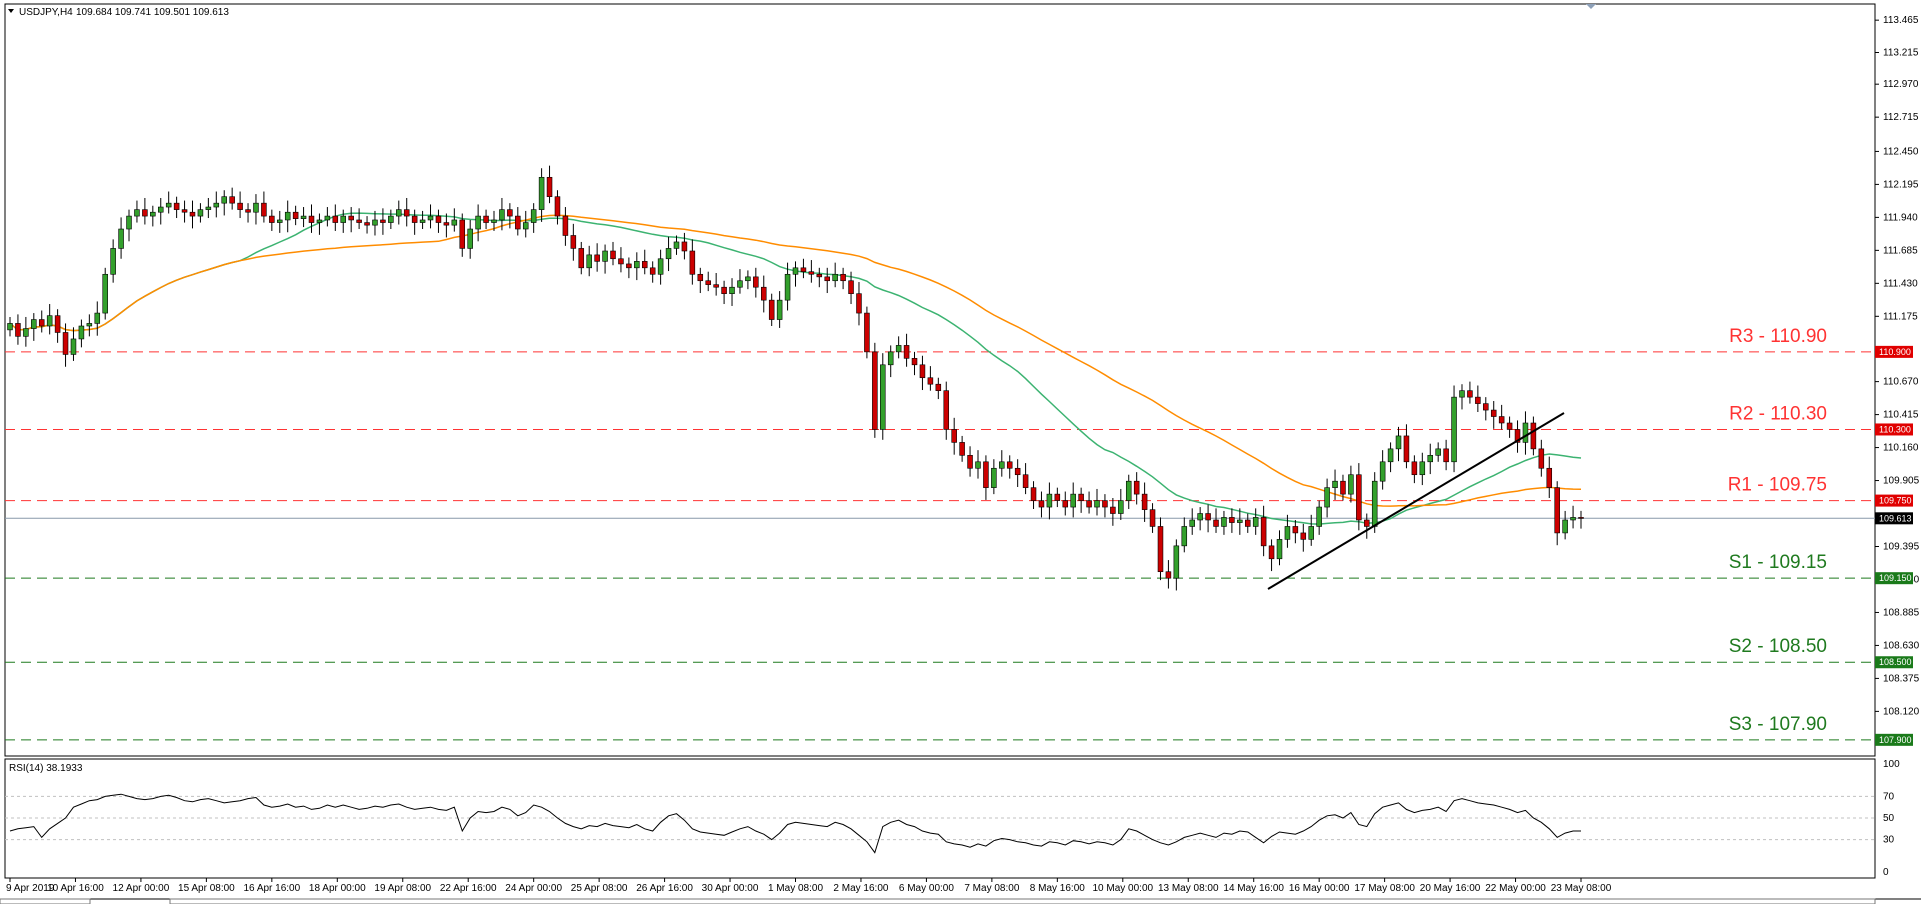 This screenshot has height=904, width=1921. What do you see at coordinates (991, 888) in the screenshot?
I see `time-tick-label: 7 May 08:00` at bounding box center [991, 888].